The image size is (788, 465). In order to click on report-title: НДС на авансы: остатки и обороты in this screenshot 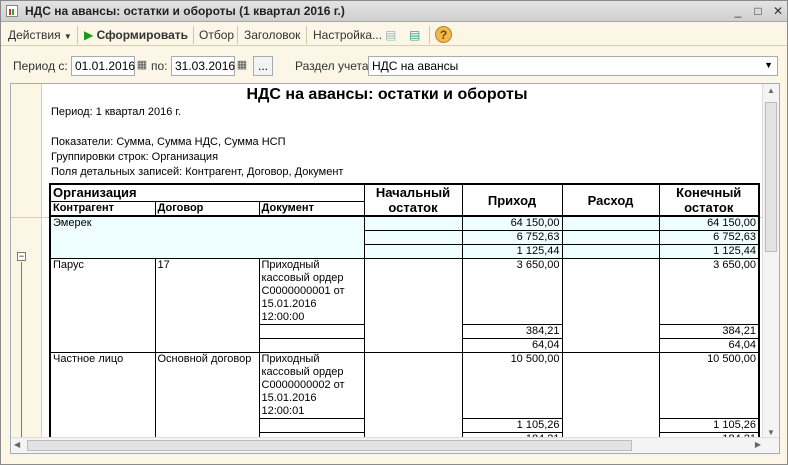, I will do `click(387, 94)`.